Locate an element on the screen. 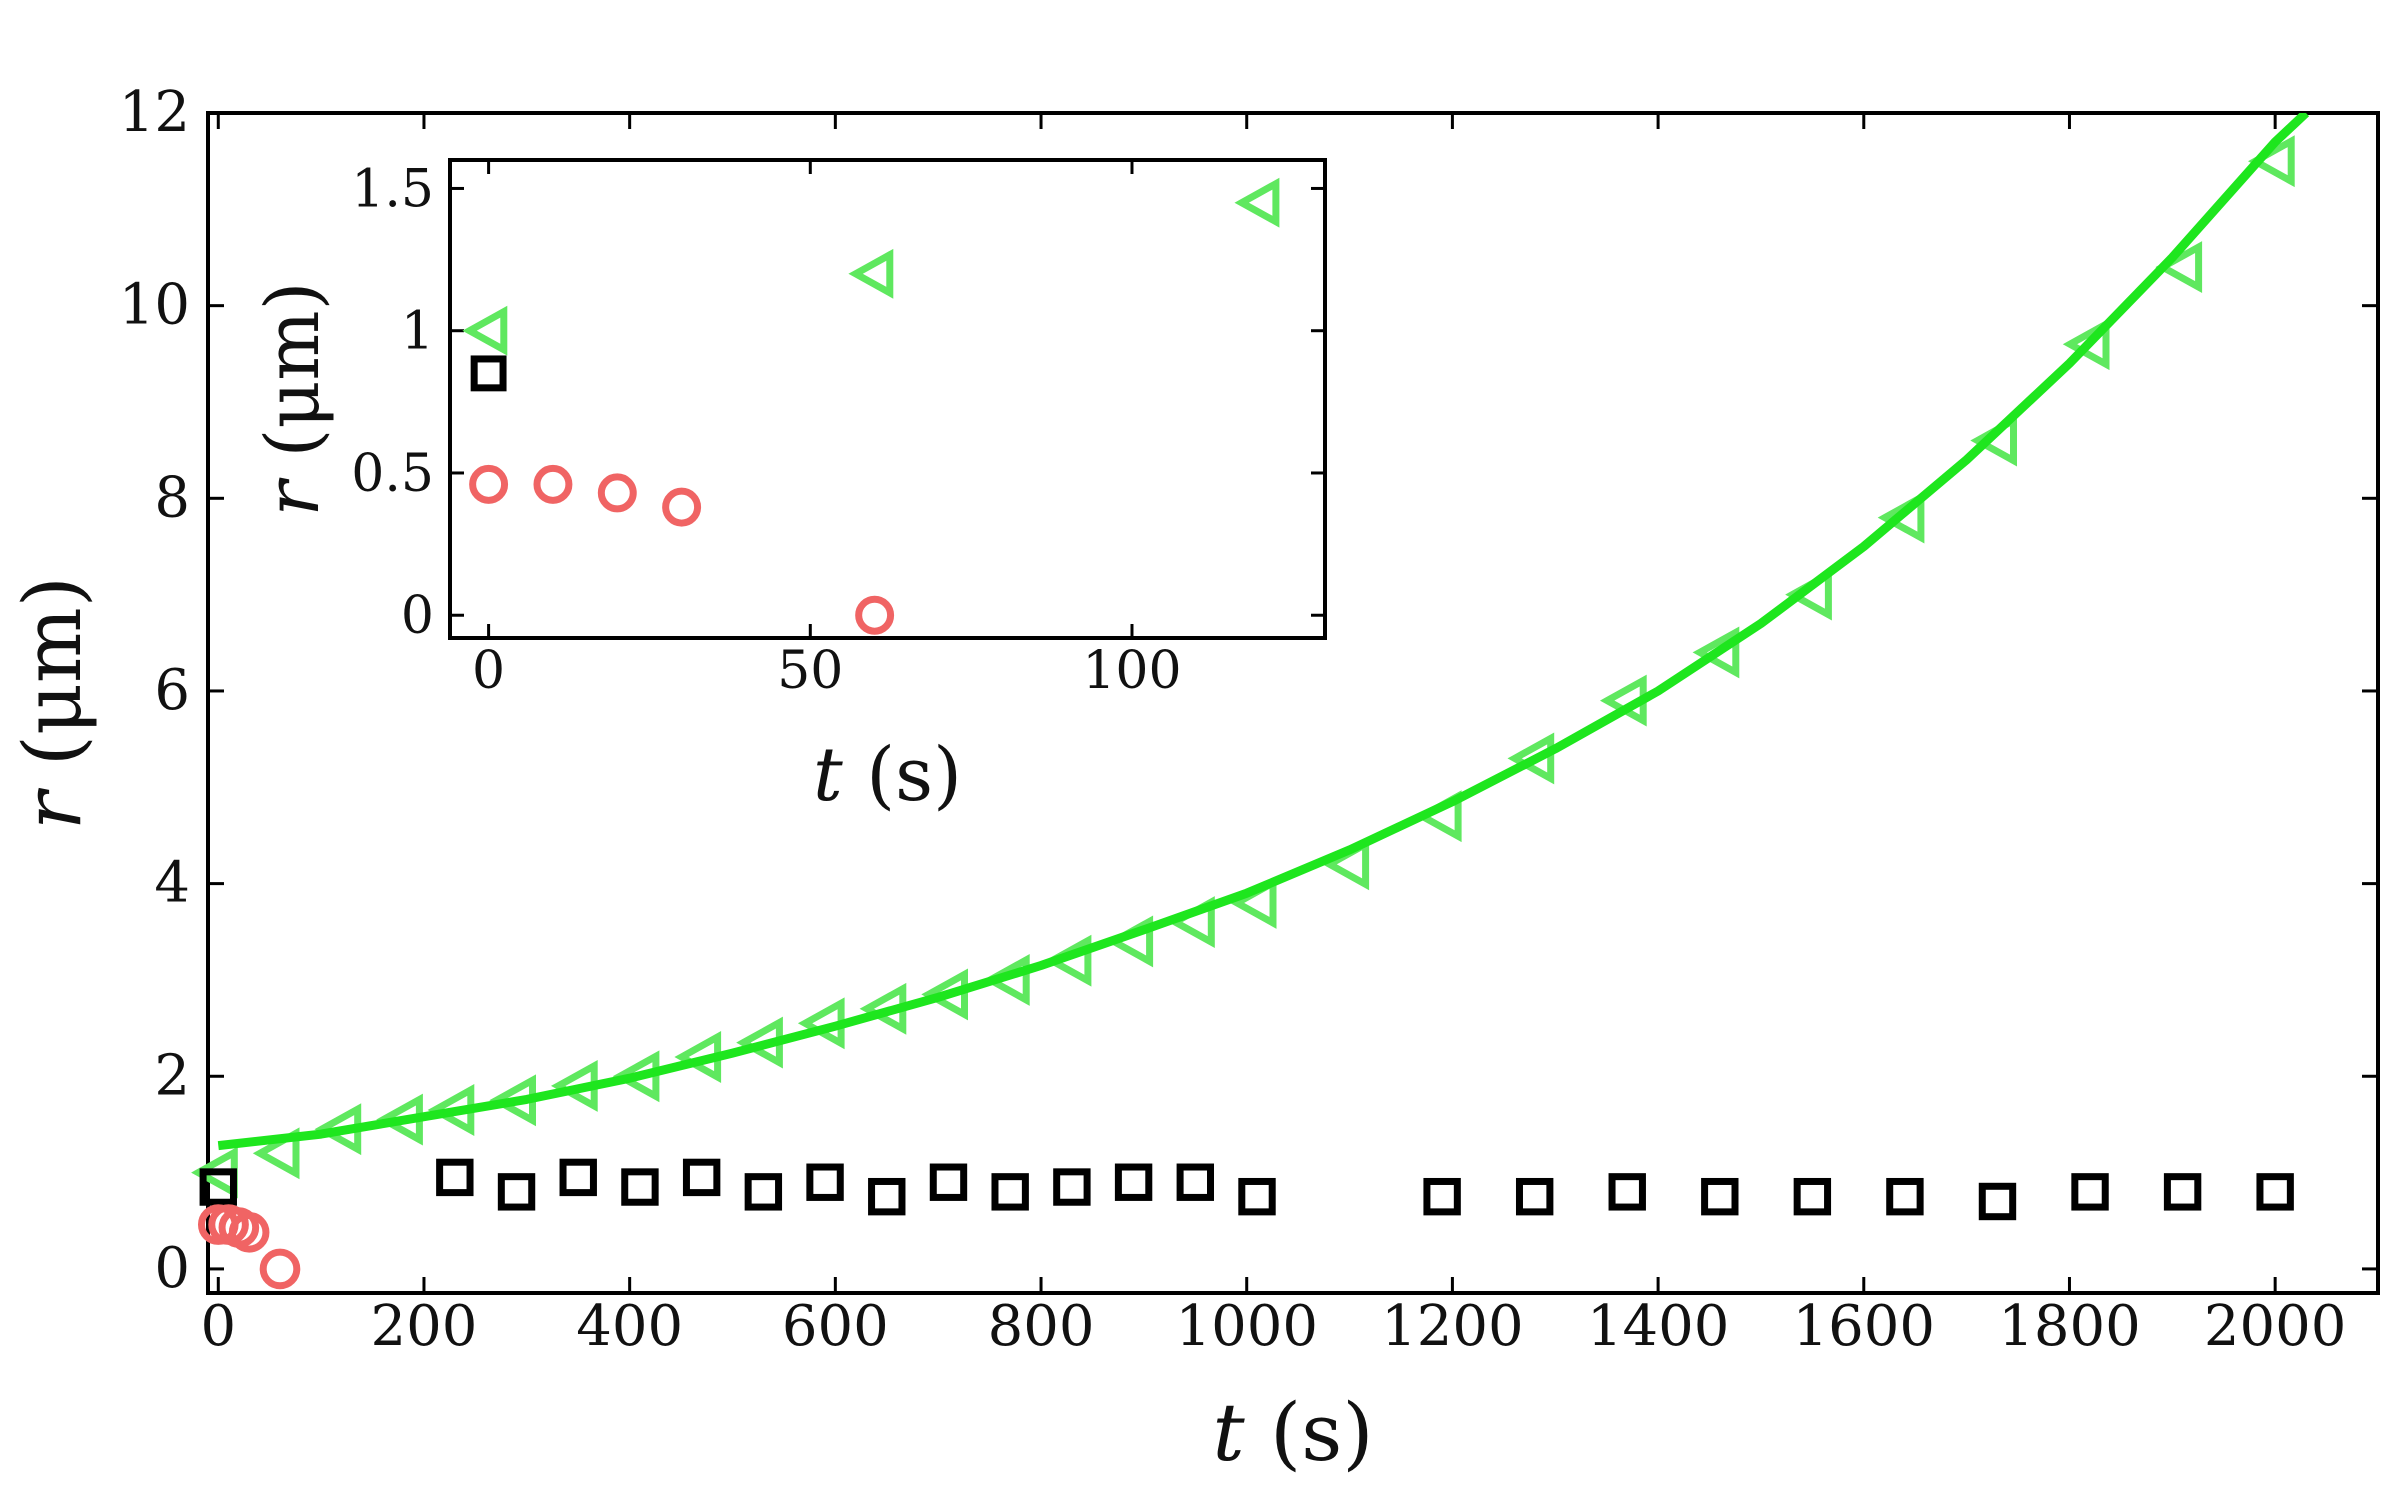 The height and width of the screenshot is (1495, 2390). inset-x-axis-label: t (s) is located at coordinates (887, 775).